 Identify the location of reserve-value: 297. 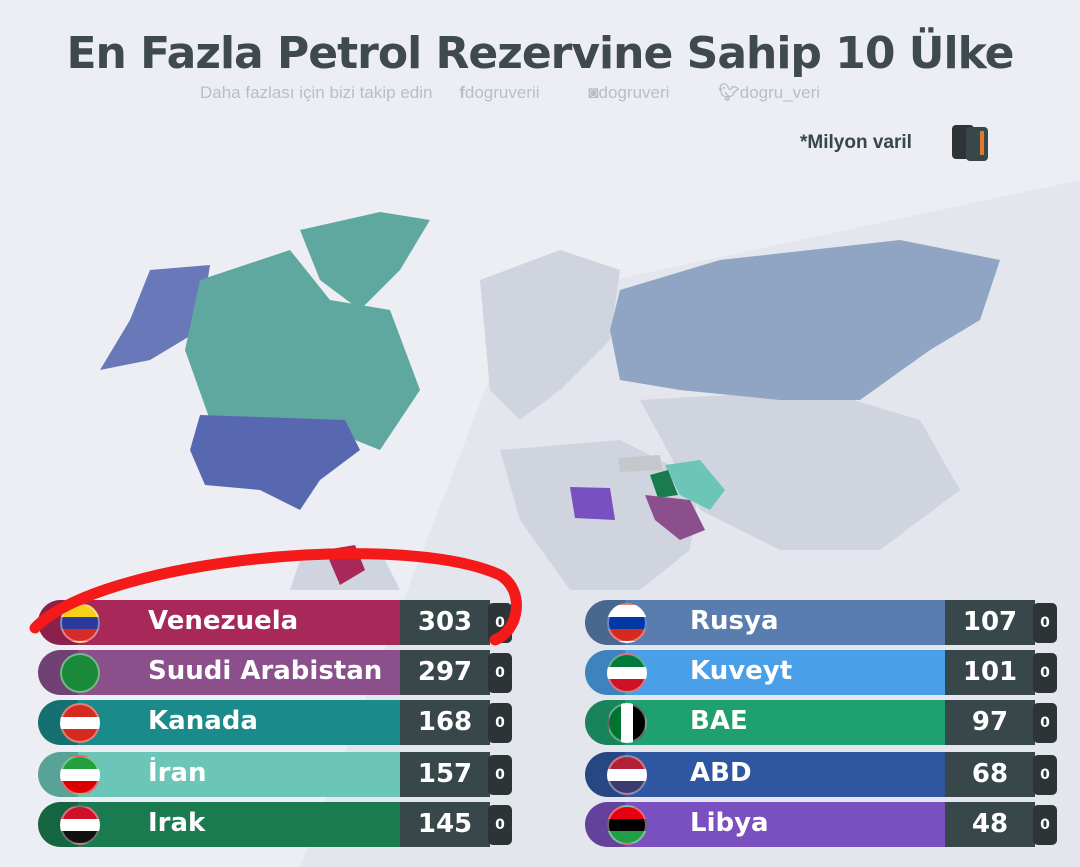
(445, 672).